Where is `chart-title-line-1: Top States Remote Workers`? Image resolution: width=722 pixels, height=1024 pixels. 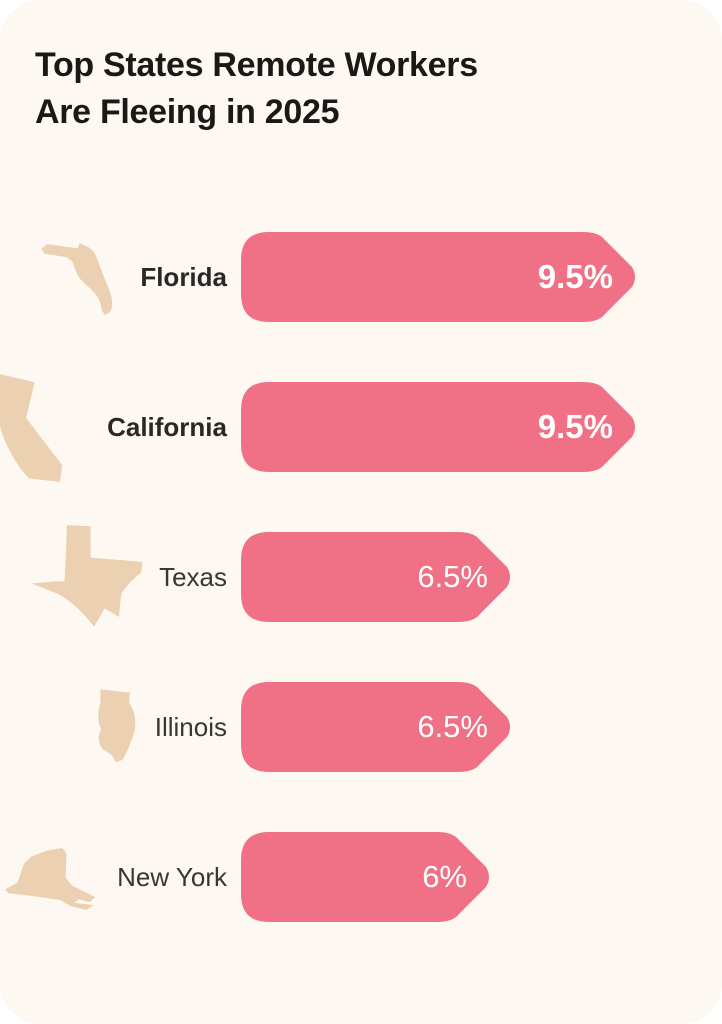 chart-title-line-1: Top States Remote Workers is located at coordinates (256, 65).